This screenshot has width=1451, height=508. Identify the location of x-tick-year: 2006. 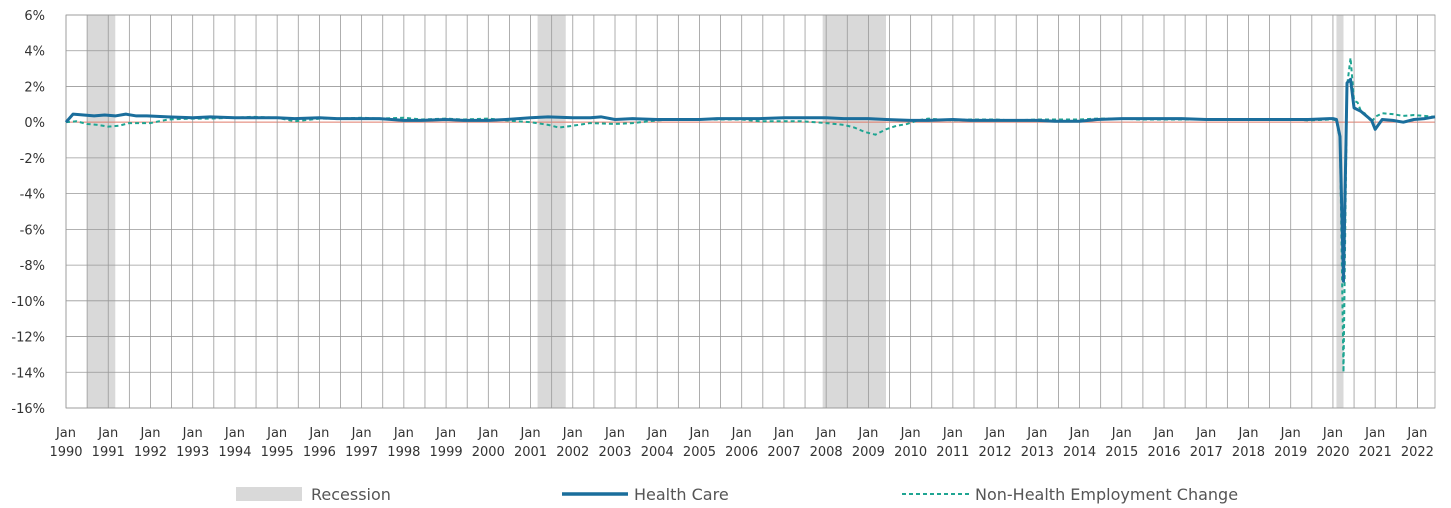
(741, 452).